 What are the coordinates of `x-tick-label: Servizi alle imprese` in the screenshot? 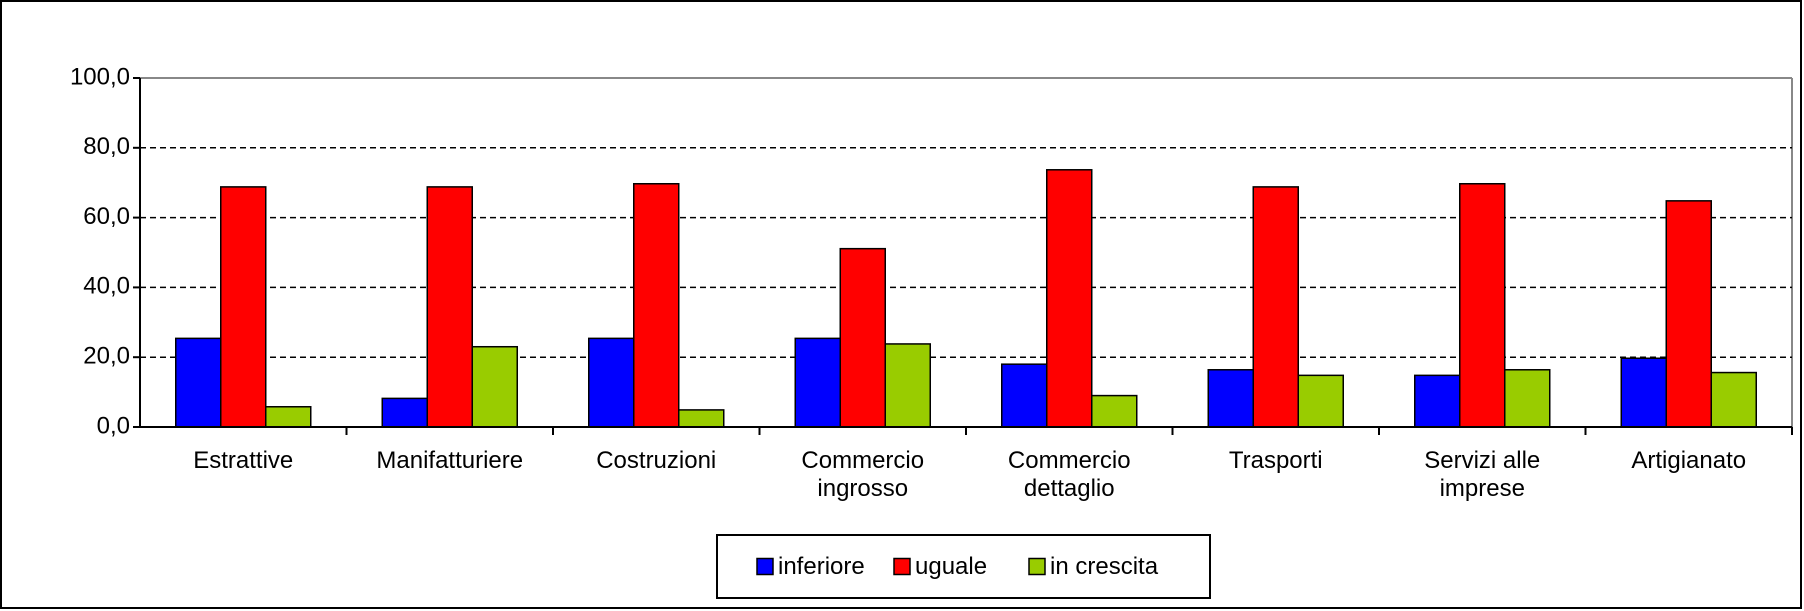 It's located at (1482, 474).